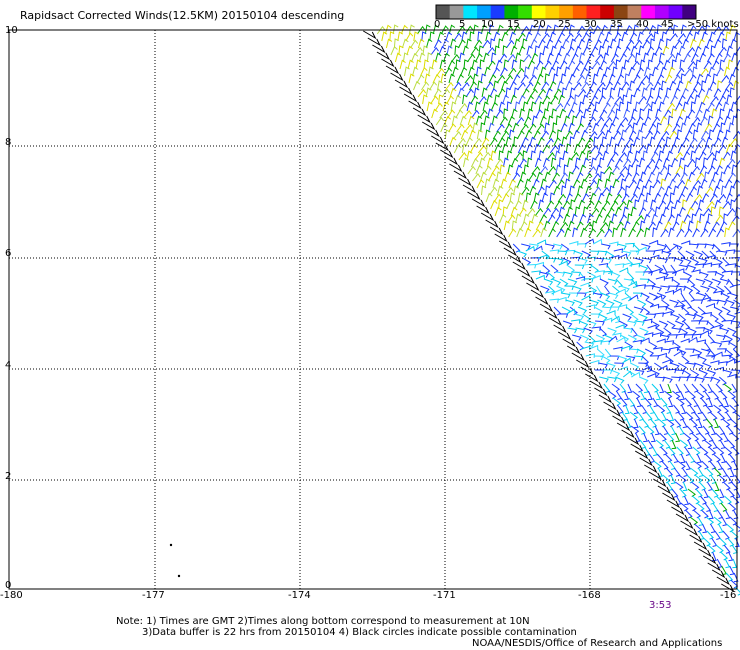  Describe the element at coordinates (437, 24) in the screenshot. I see `scale-label: 0` at that location.